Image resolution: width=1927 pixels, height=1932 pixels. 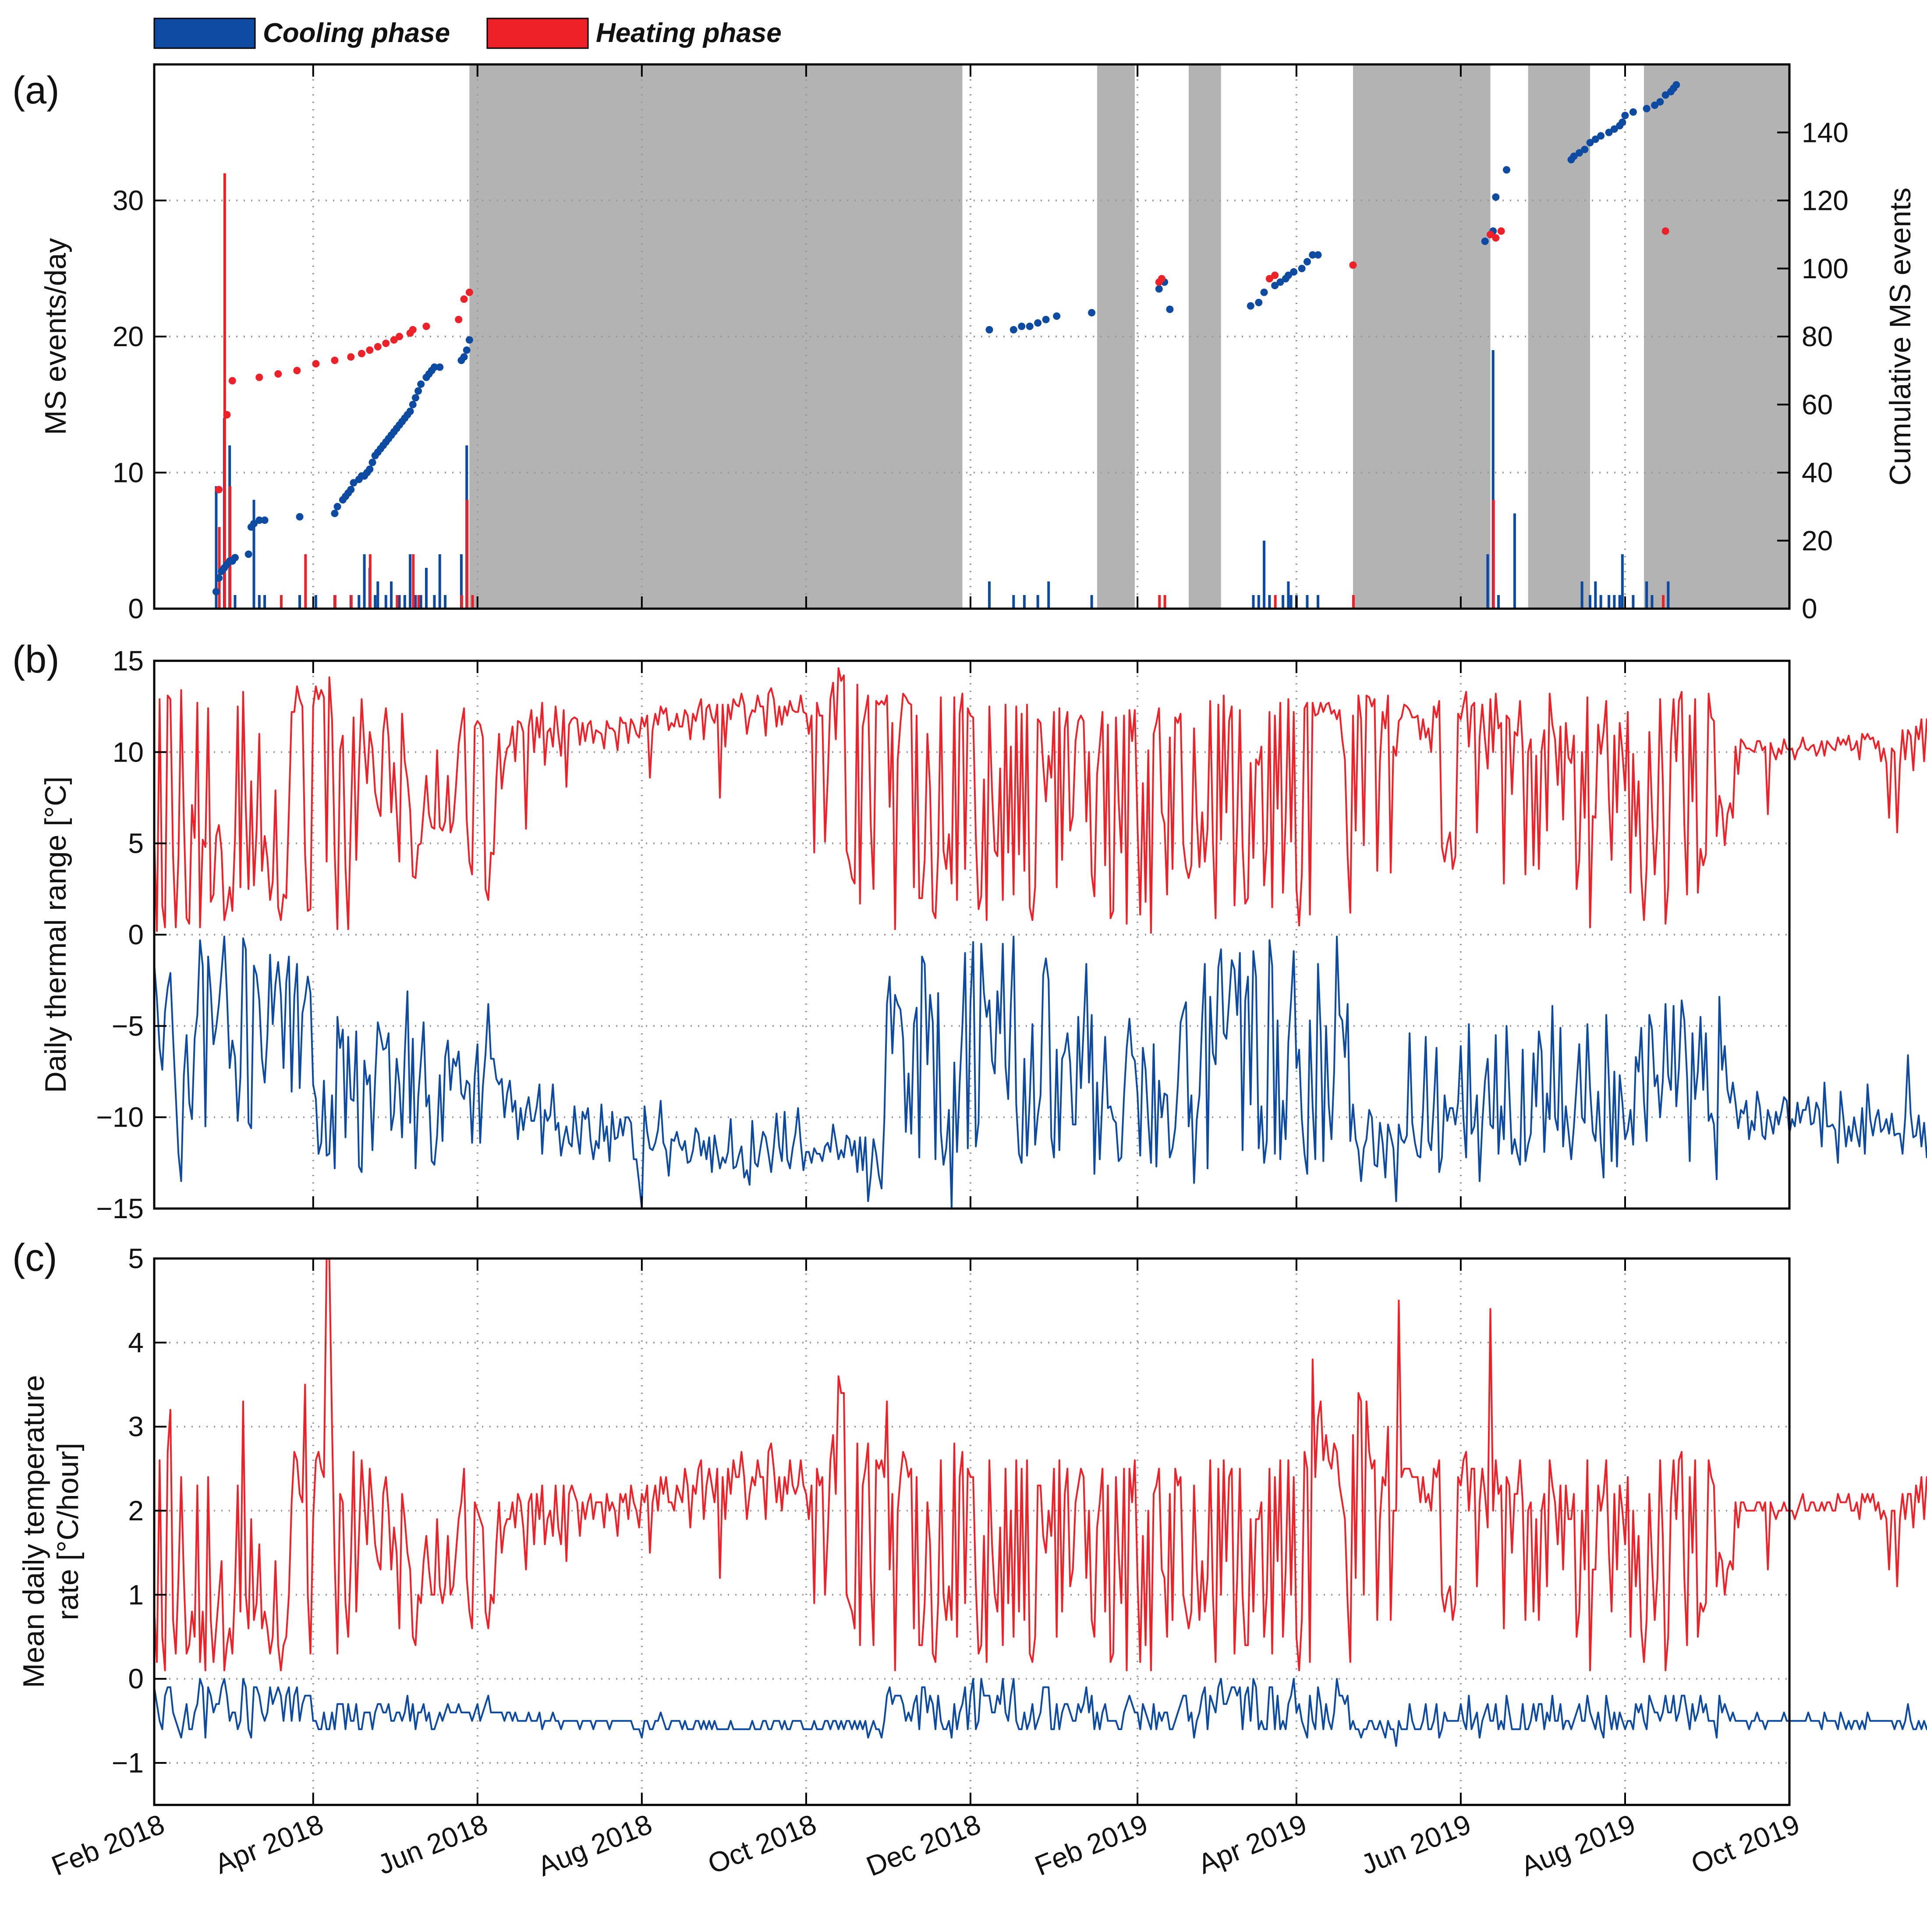 I want to click on x-tick-label: Oct 2019, so click(x=1745, y=1844).